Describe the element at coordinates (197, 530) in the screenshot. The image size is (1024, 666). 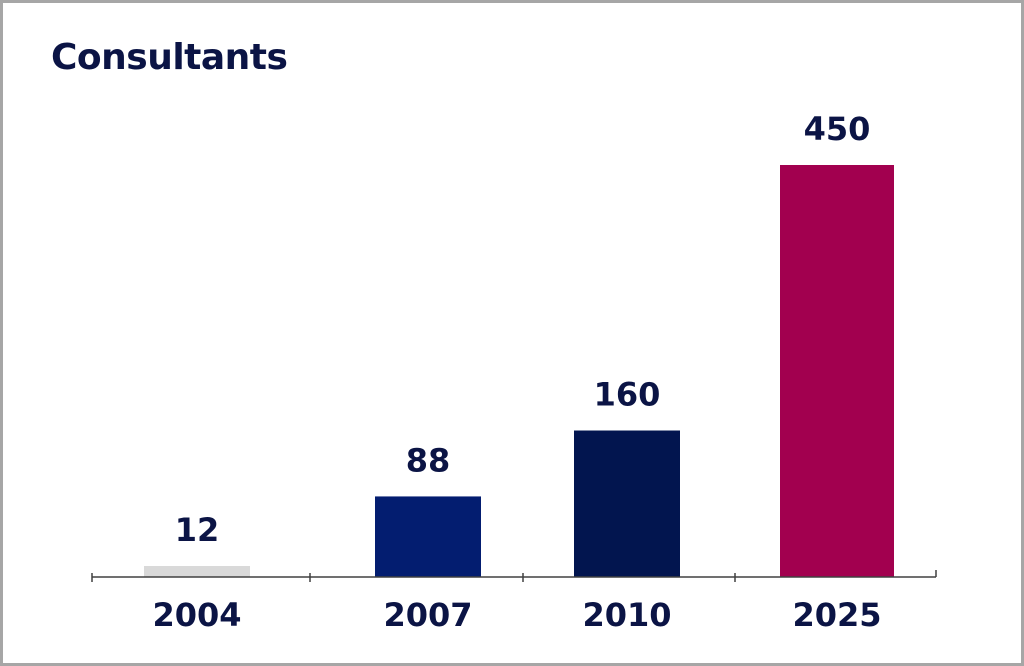
I see `value-label-2004: 12` at that location.